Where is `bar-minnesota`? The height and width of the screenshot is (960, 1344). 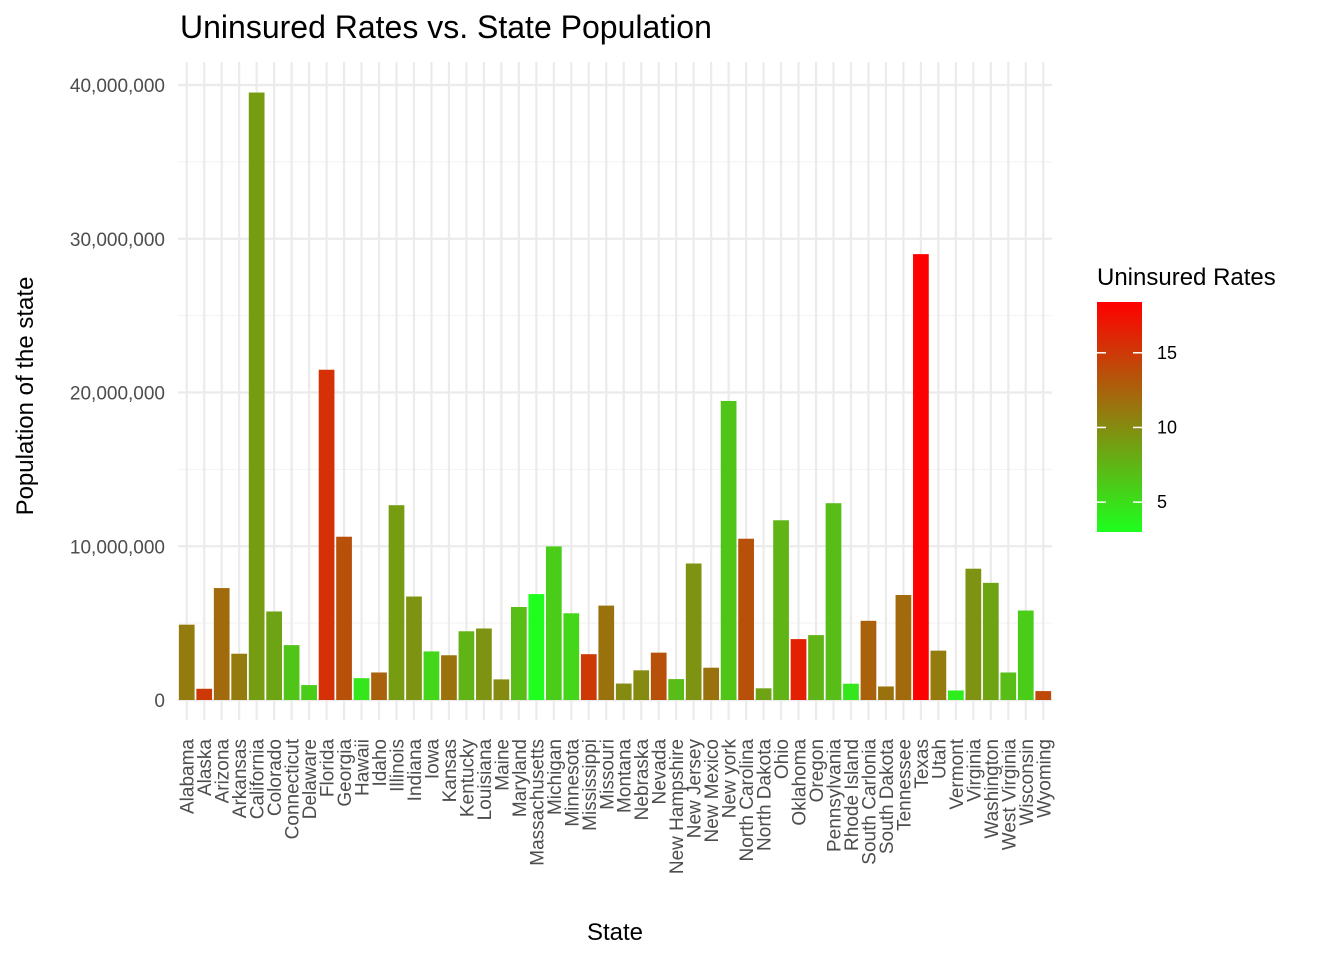
bar-minnesota is located at coordinates (571, 656).